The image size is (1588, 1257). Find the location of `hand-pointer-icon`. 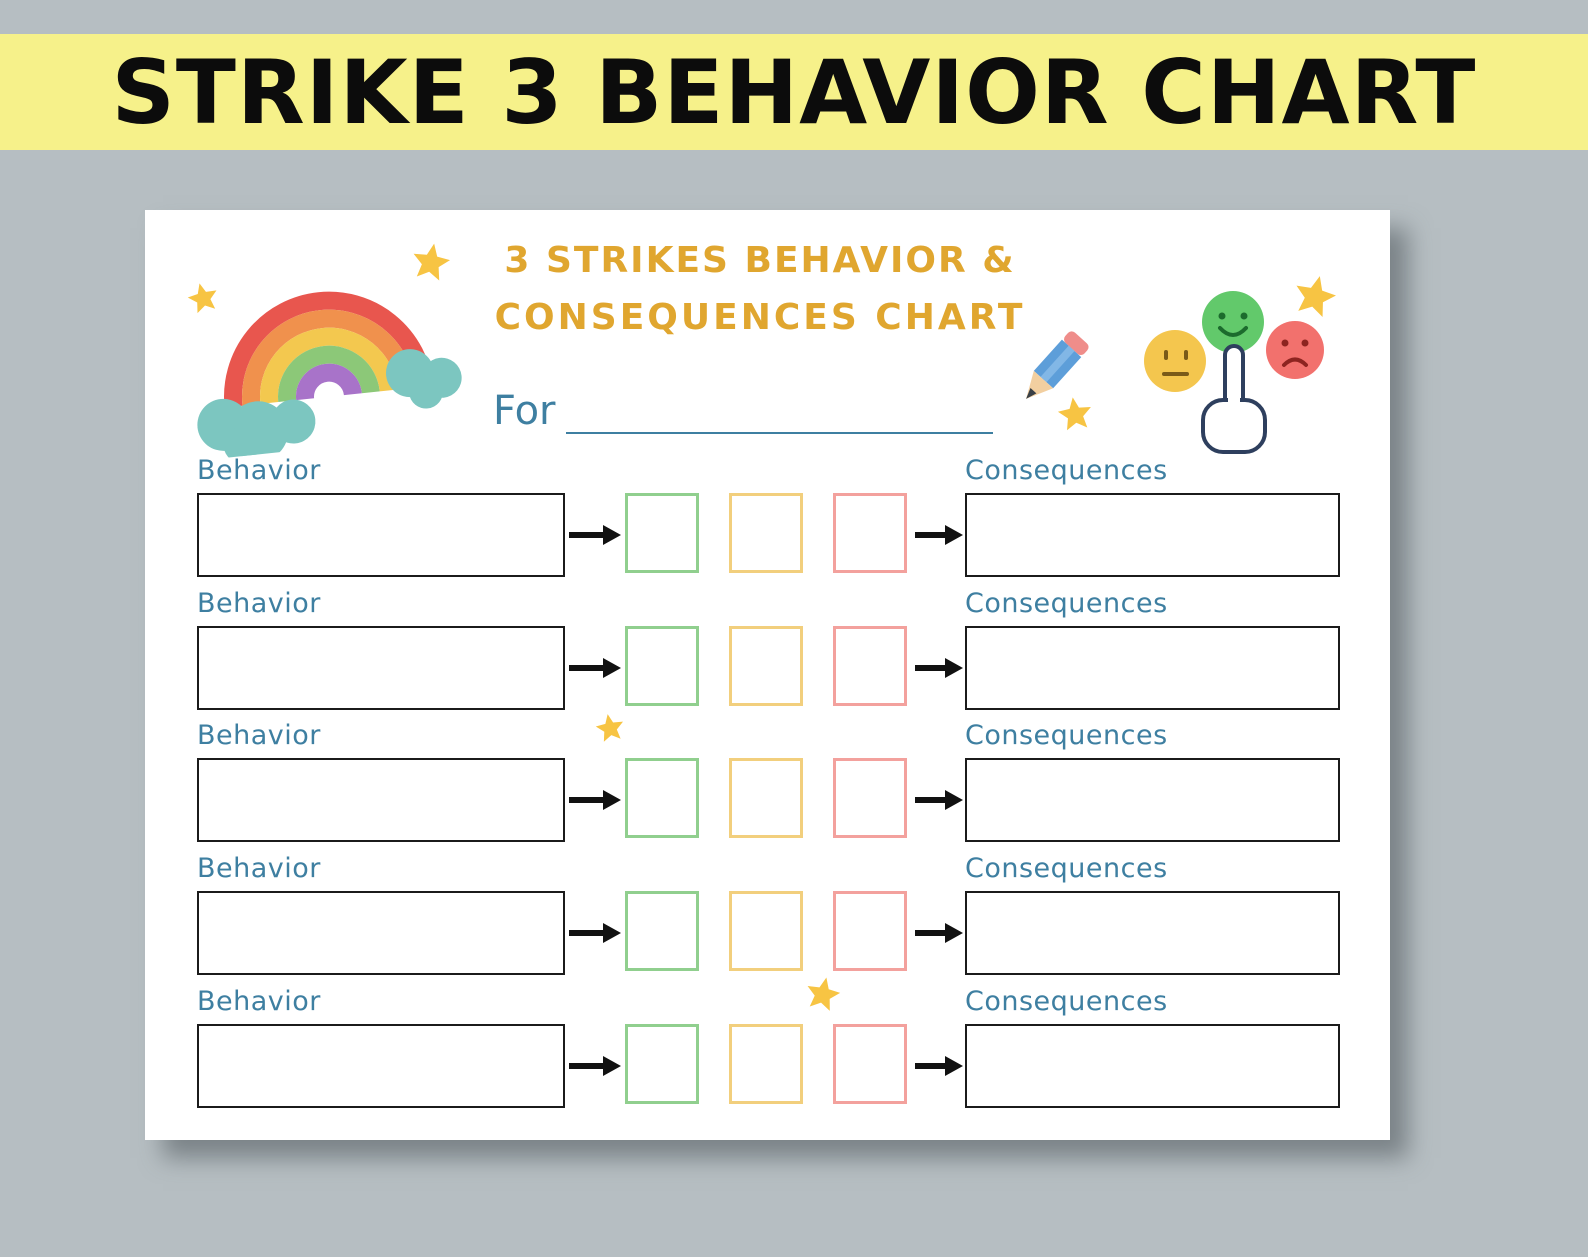

hand-pointer-icon is located at coordinates (1234, 399).